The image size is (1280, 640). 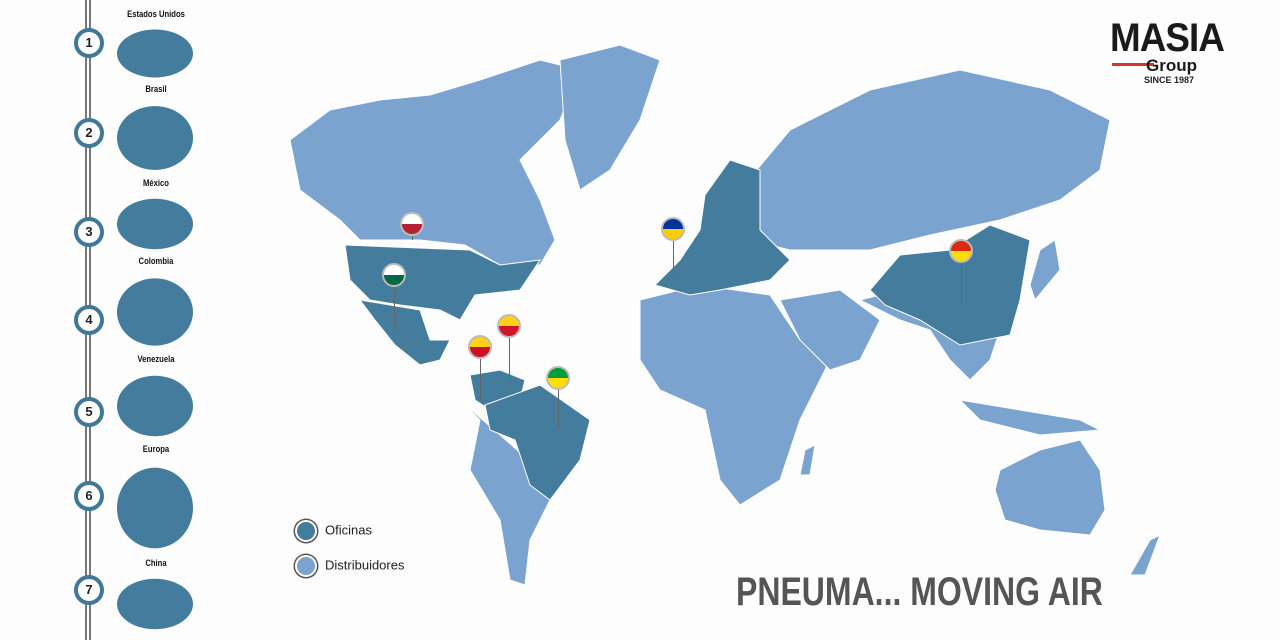 What do you see at coordinates (89, 590) in the screenshot?
I see `step-number: 7` at bounding box center [89, 590].